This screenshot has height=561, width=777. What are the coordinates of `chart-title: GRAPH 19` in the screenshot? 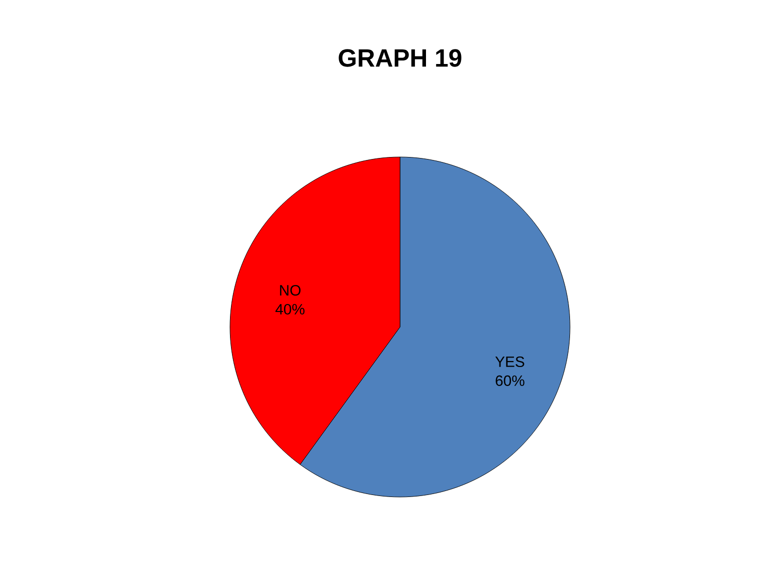 It's located at (400, 58).